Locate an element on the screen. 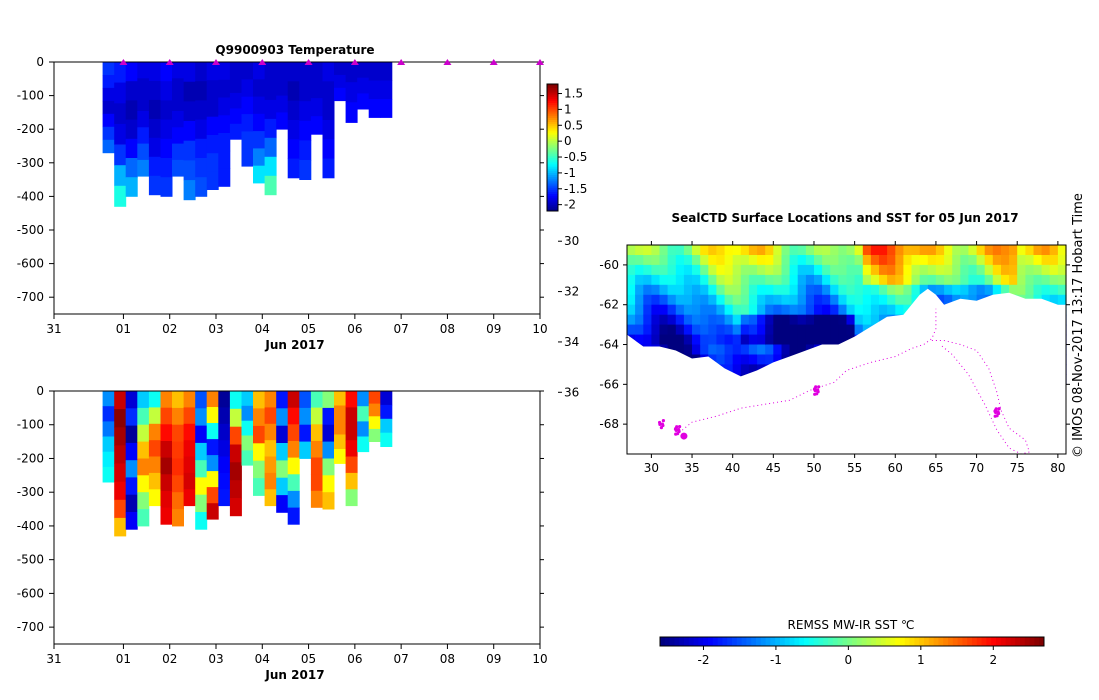  x-tick-label: 02 is located at coordinates (169, 329).